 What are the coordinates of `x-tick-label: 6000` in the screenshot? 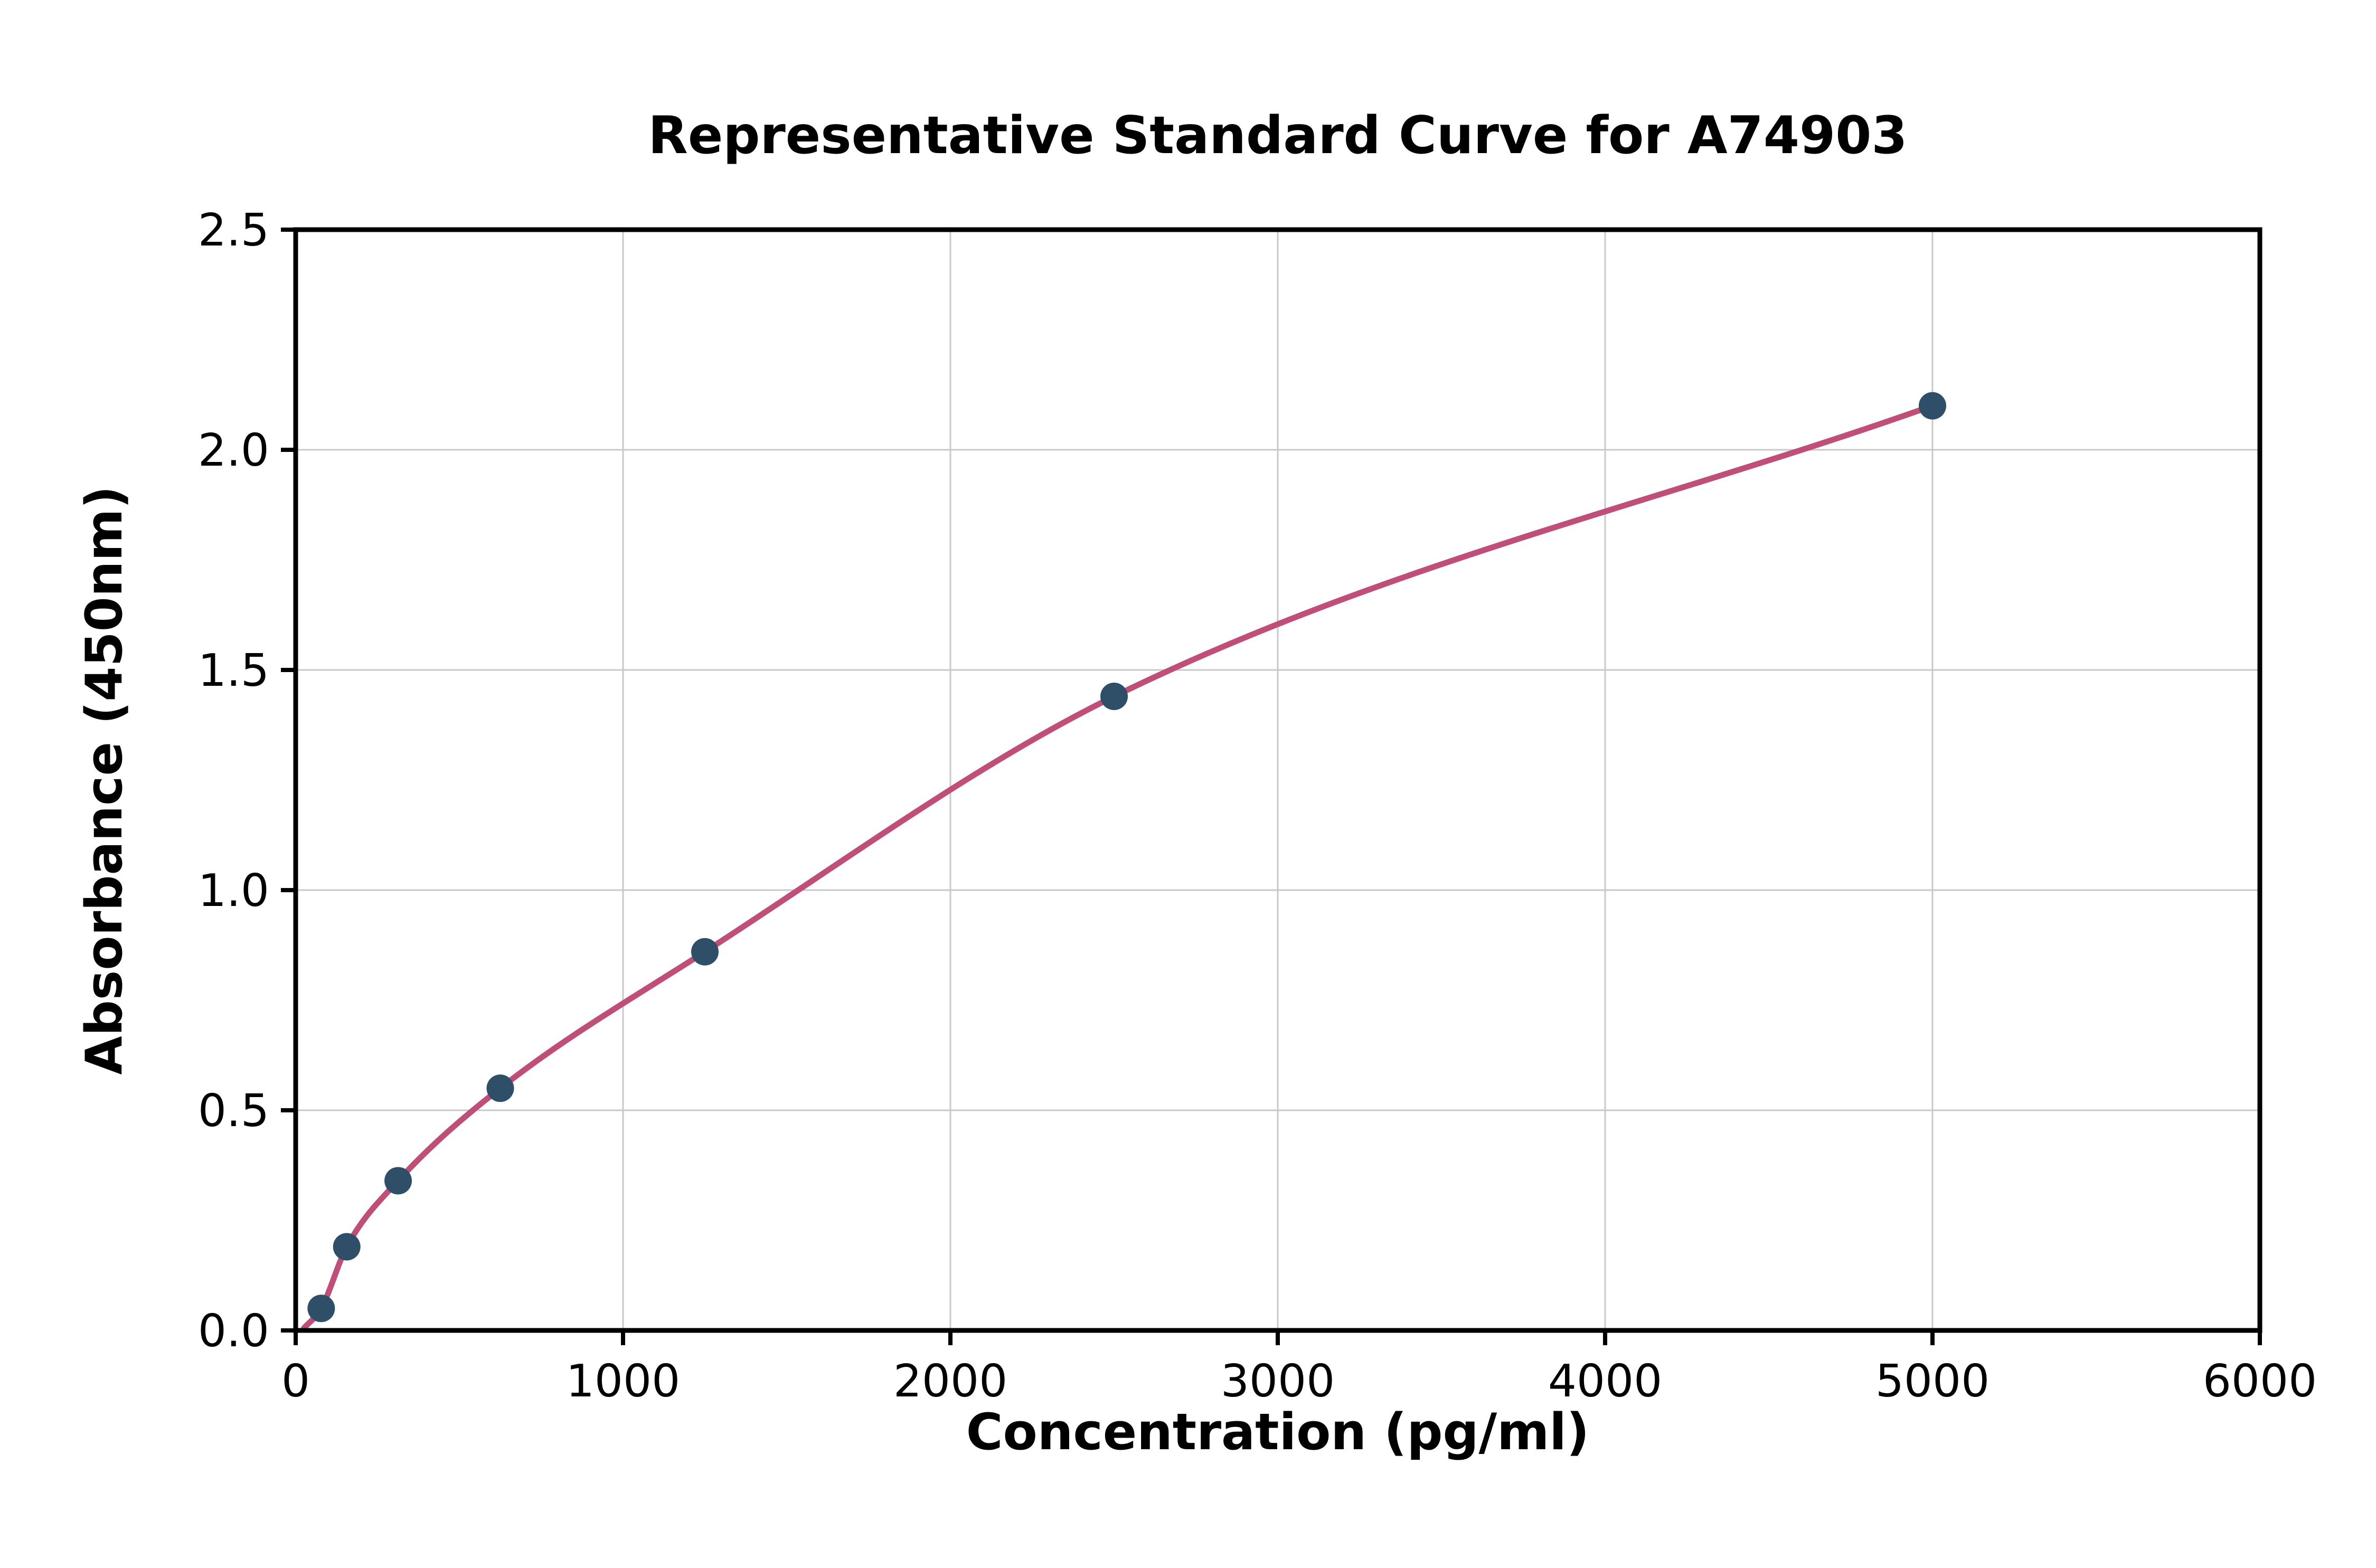 It's located at (2260, 1382).